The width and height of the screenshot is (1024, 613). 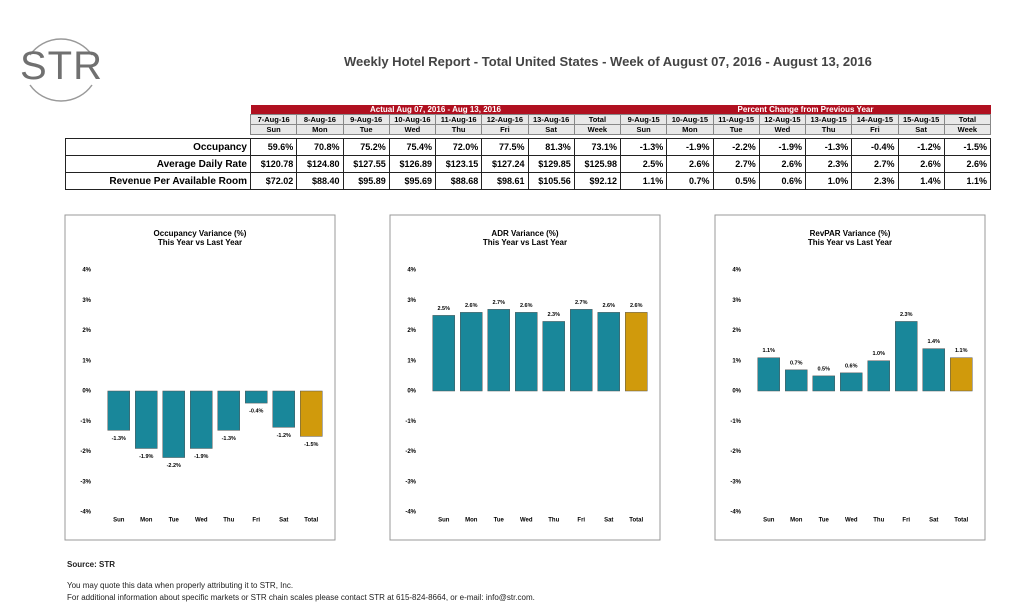 I want to click on cell: 1.0%, so click(x=828, y=181).